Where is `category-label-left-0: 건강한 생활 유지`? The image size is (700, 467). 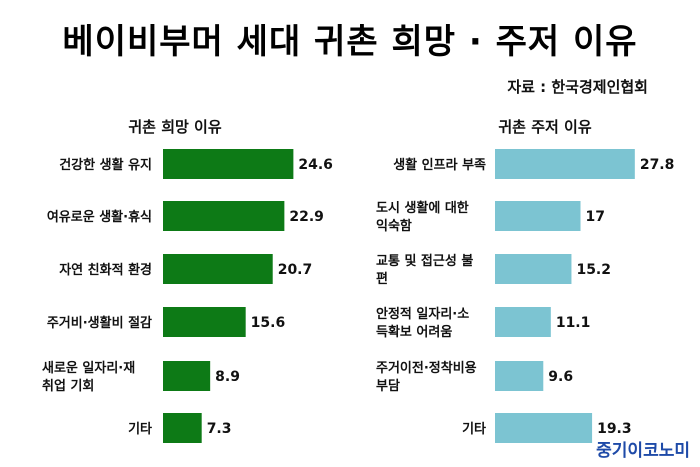 category-label-left-0: 건강한 생활 유지 is located at coordinates (105, 165).